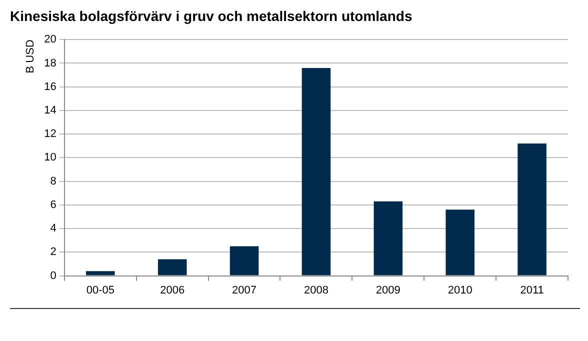 The width and height of the screenshot is (588, 341). What do you see at coordinates (53, 276) in the screenshot?
I see `y-tick-label: 0` at bounding box center [53, 276].